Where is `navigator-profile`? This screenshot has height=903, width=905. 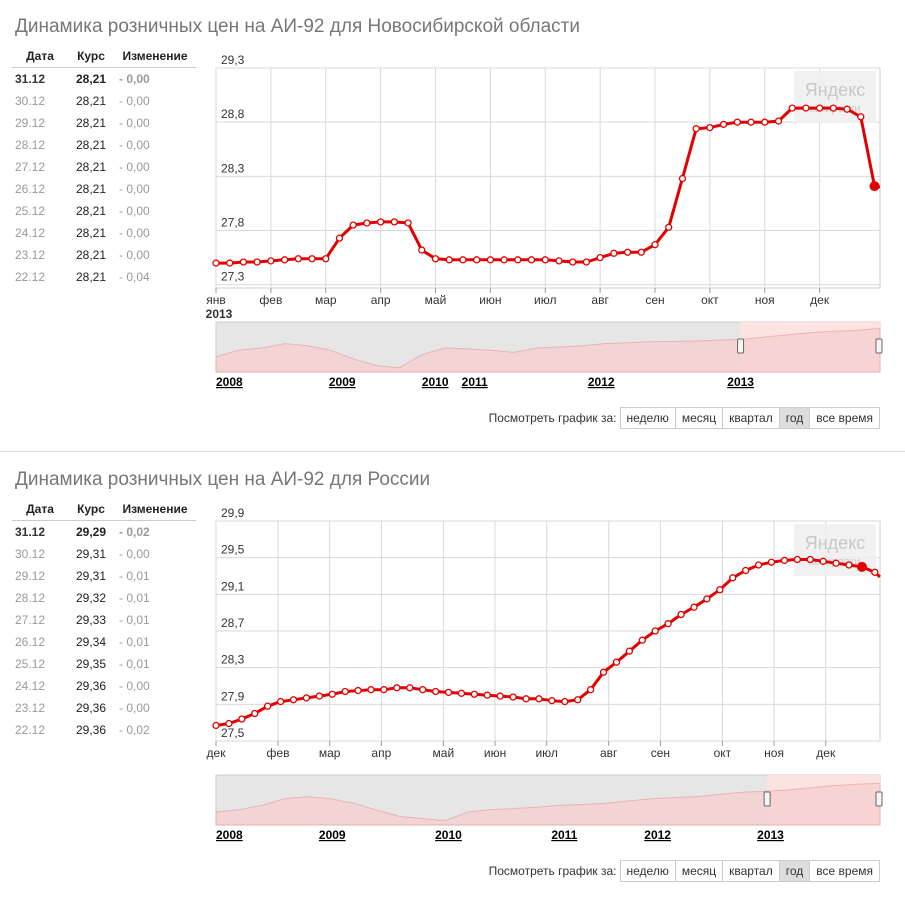 navigator-profile is located at coordinates (548, 350).